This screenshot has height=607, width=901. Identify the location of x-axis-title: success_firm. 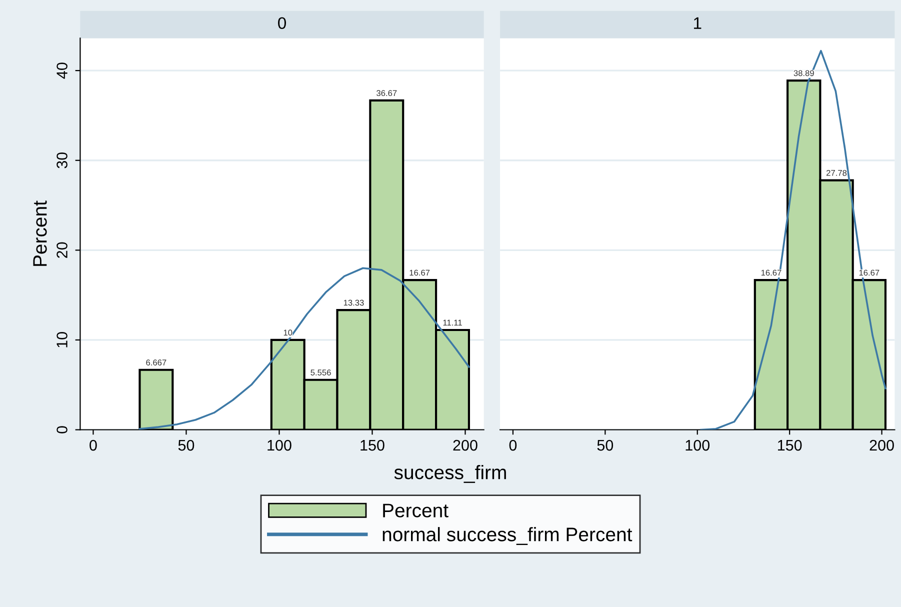
(450, 473).